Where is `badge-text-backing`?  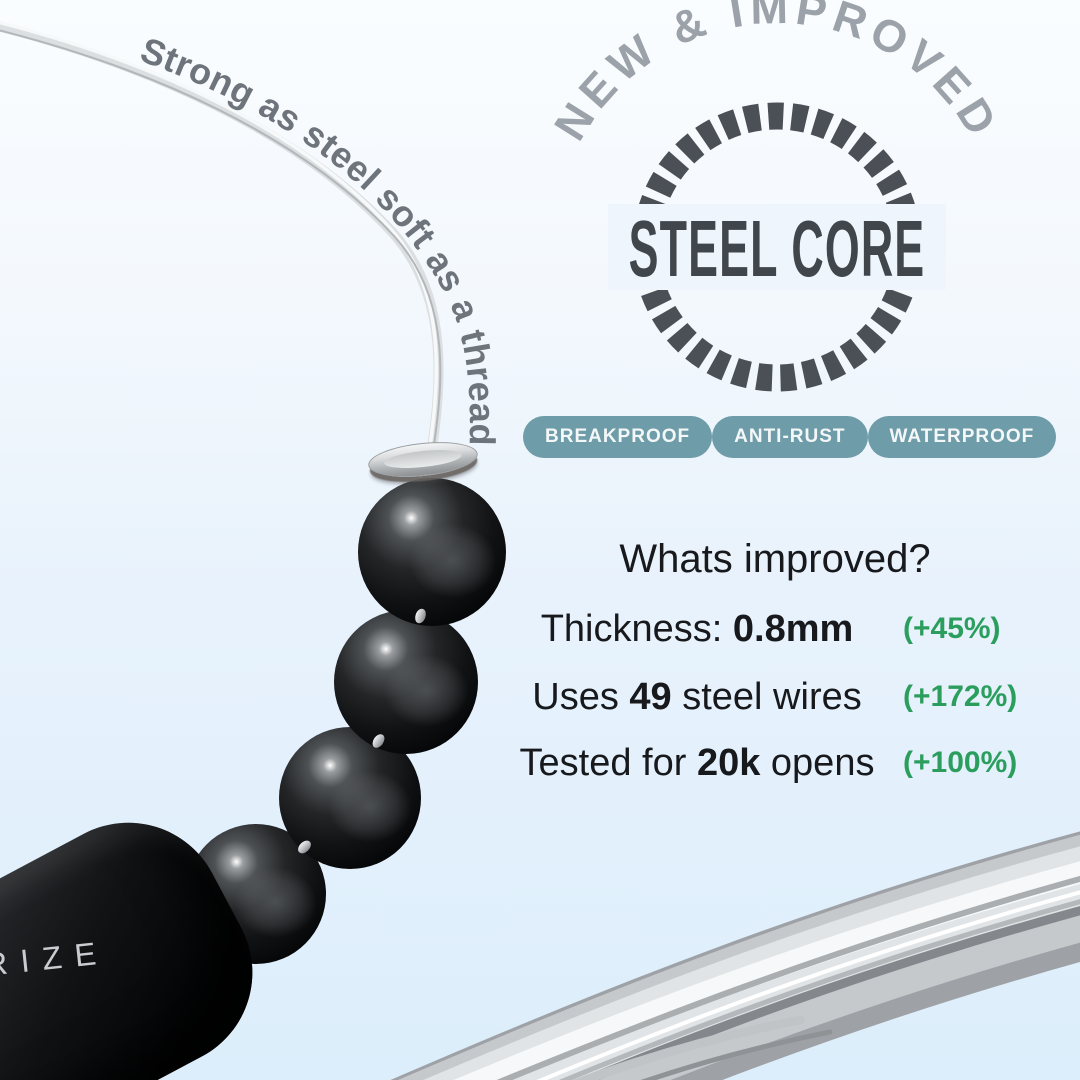 badge-text-backing is located at coordinates (777, 247).